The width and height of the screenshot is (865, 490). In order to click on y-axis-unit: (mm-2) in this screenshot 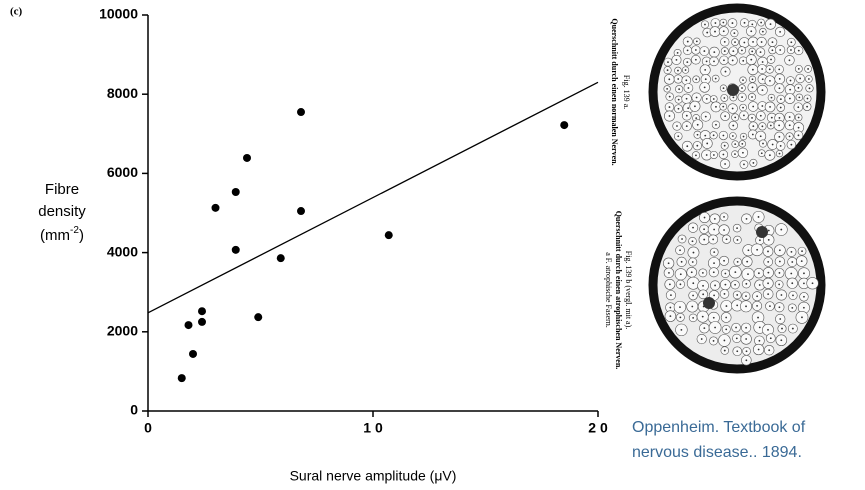, I will do `click(62, 234)`.